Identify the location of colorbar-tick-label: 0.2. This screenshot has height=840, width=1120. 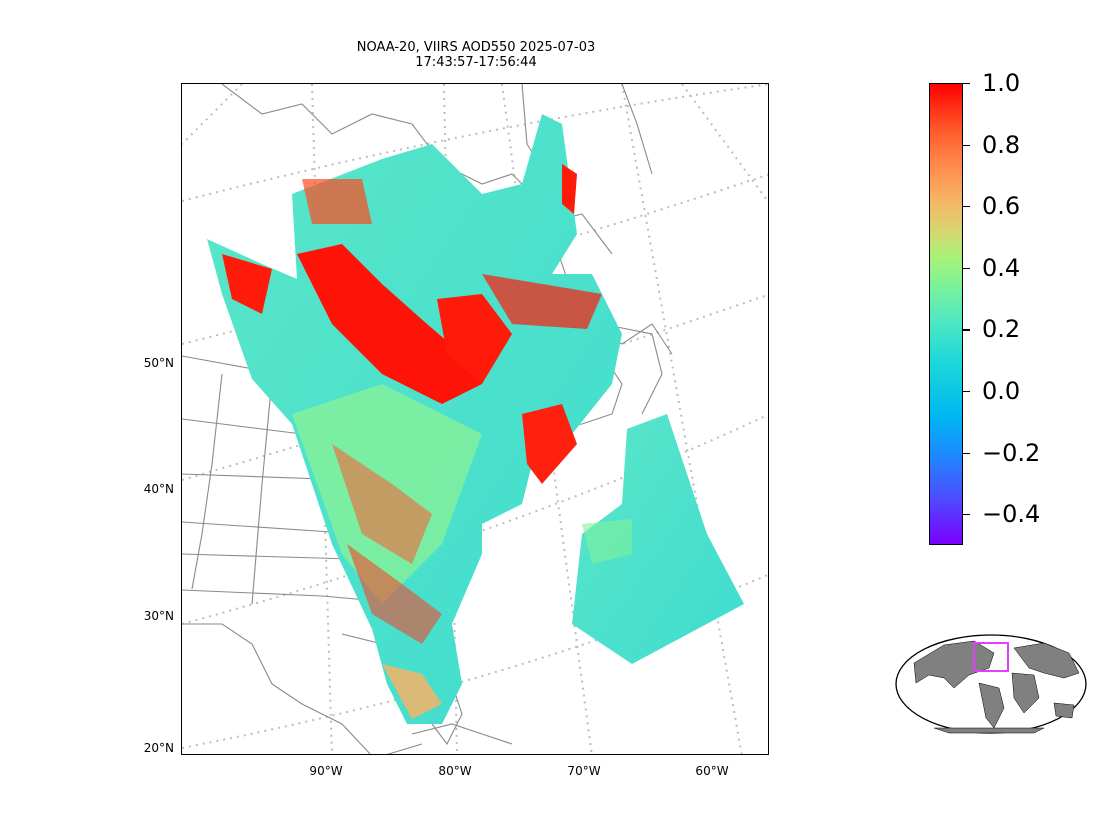
(1001, 329).